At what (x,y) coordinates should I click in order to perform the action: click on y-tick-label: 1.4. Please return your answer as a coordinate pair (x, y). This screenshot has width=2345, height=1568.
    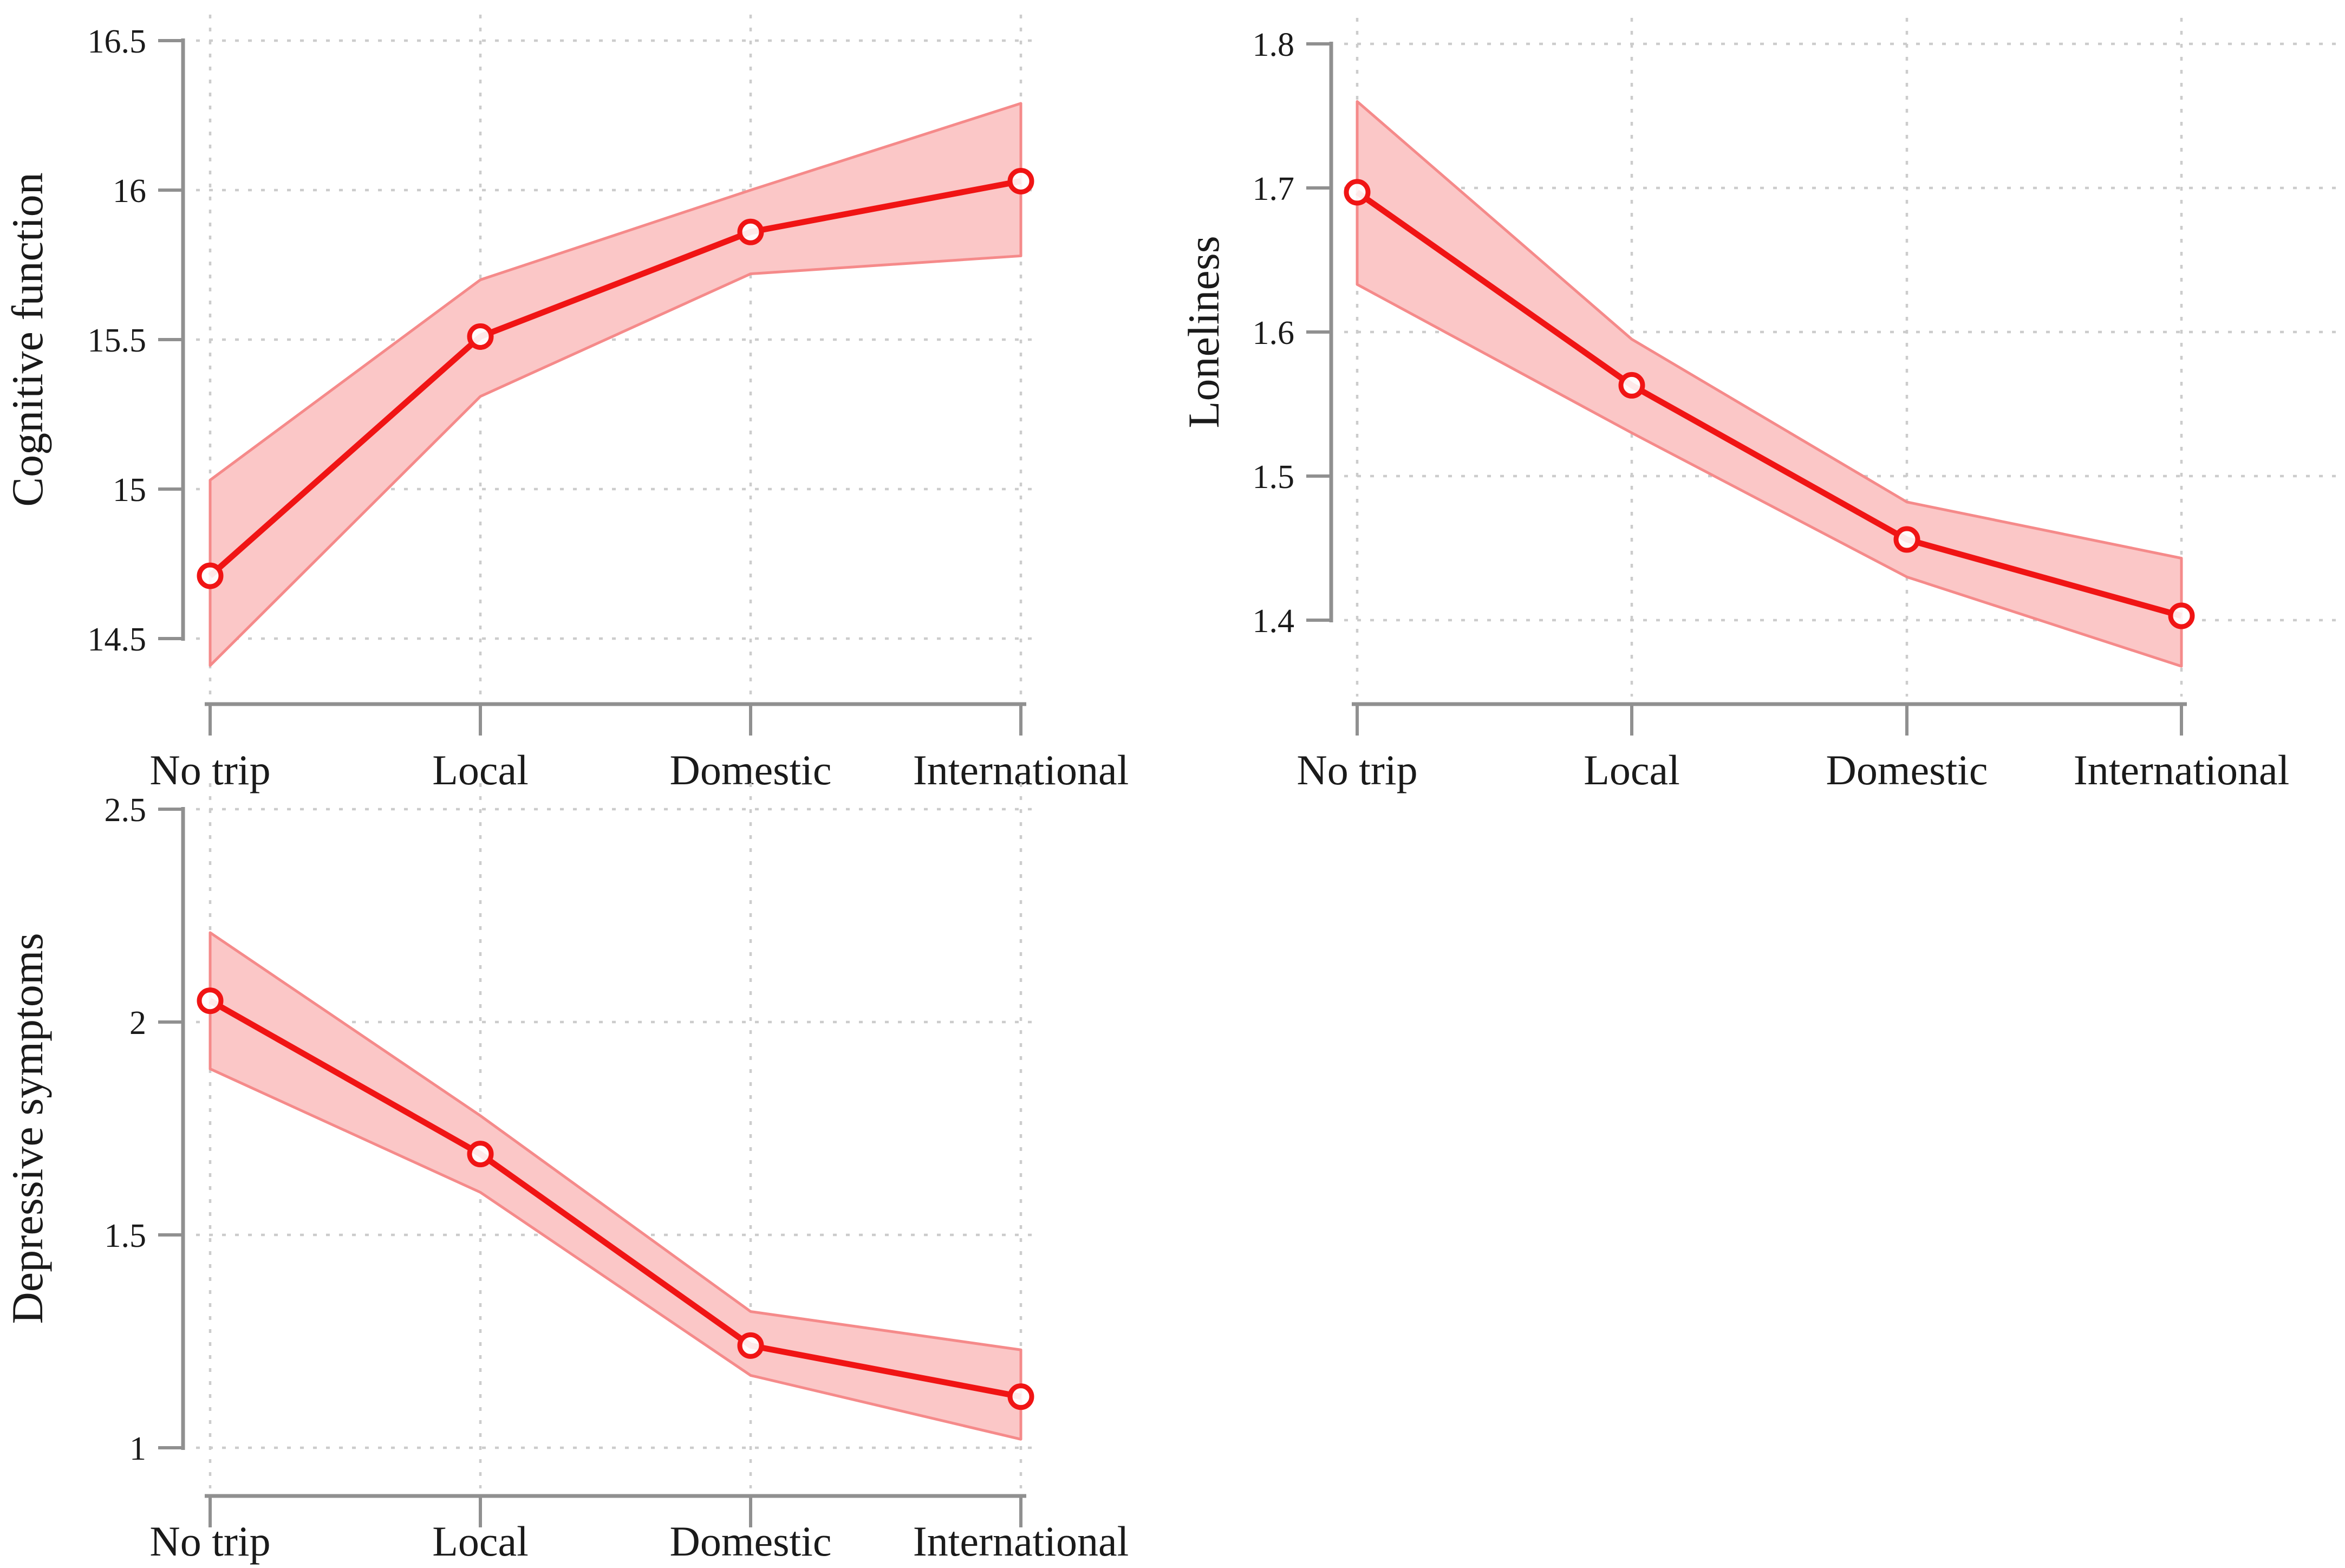
    Looking at the image, I should click on (1274, 622).